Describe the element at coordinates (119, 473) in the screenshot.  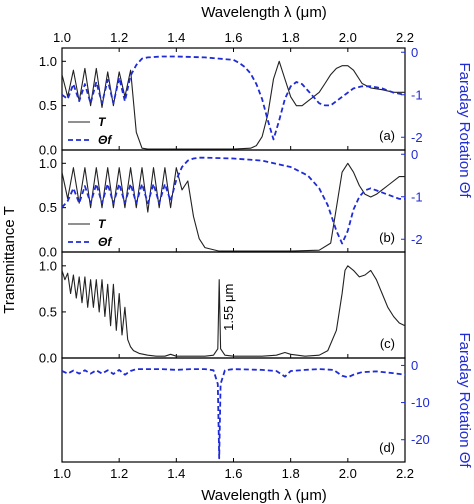
I see `bottom-x-tick-label: 1.2` at that location.